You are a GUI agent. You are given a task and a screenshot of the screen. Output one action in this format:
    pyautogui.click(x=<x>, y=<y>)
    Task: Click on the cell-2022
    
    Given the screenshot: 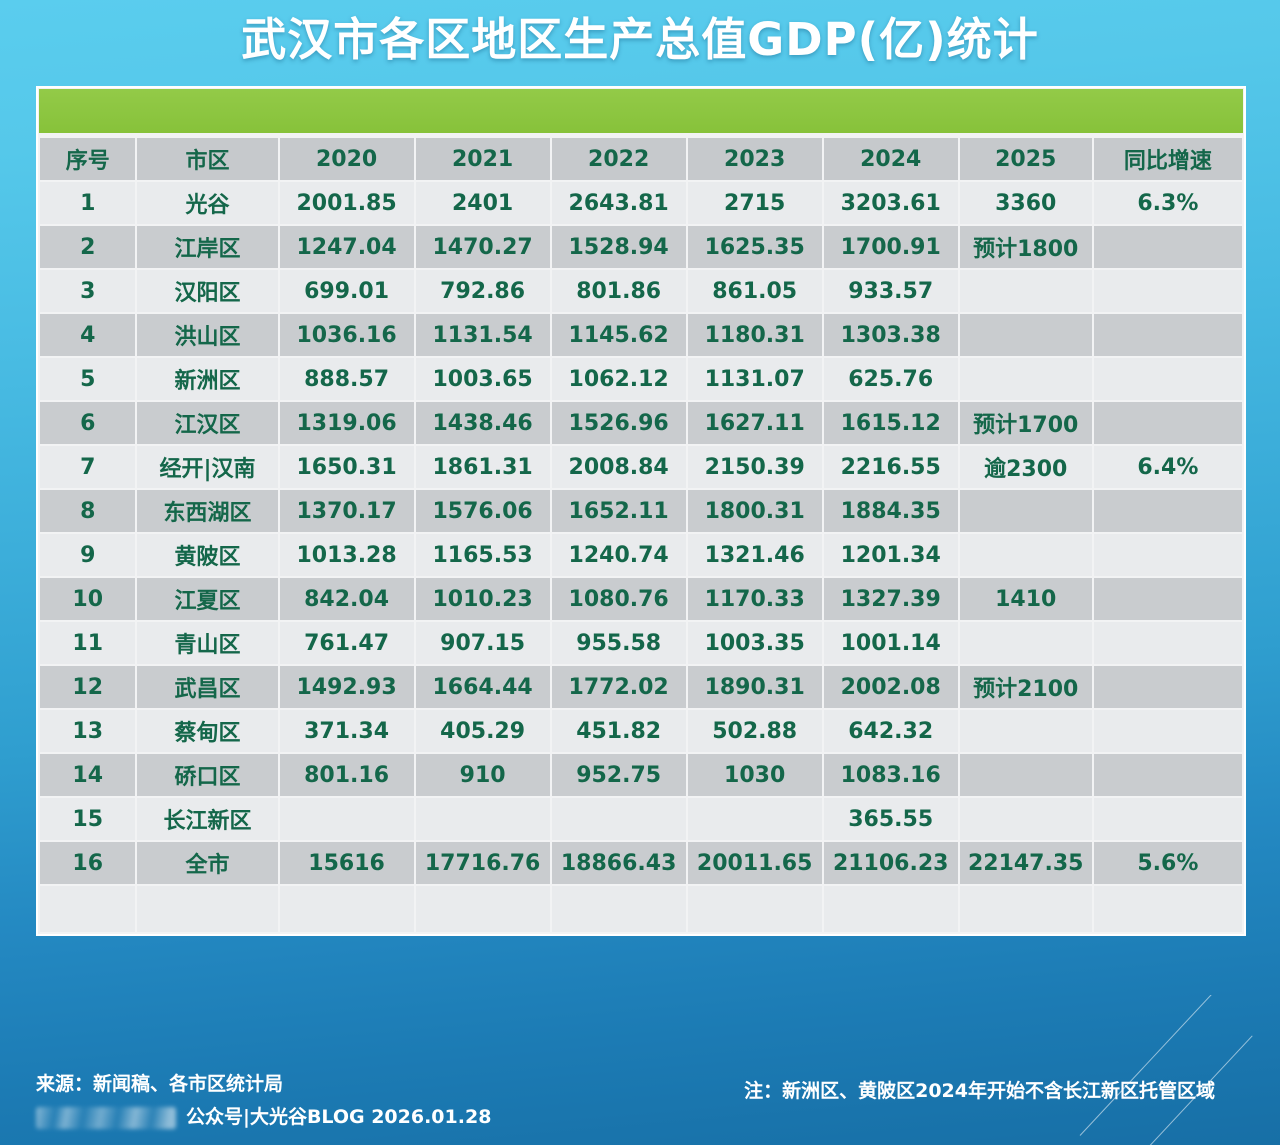 What is the action you would take?
    pyautogui.click(x=618, y=819)
    